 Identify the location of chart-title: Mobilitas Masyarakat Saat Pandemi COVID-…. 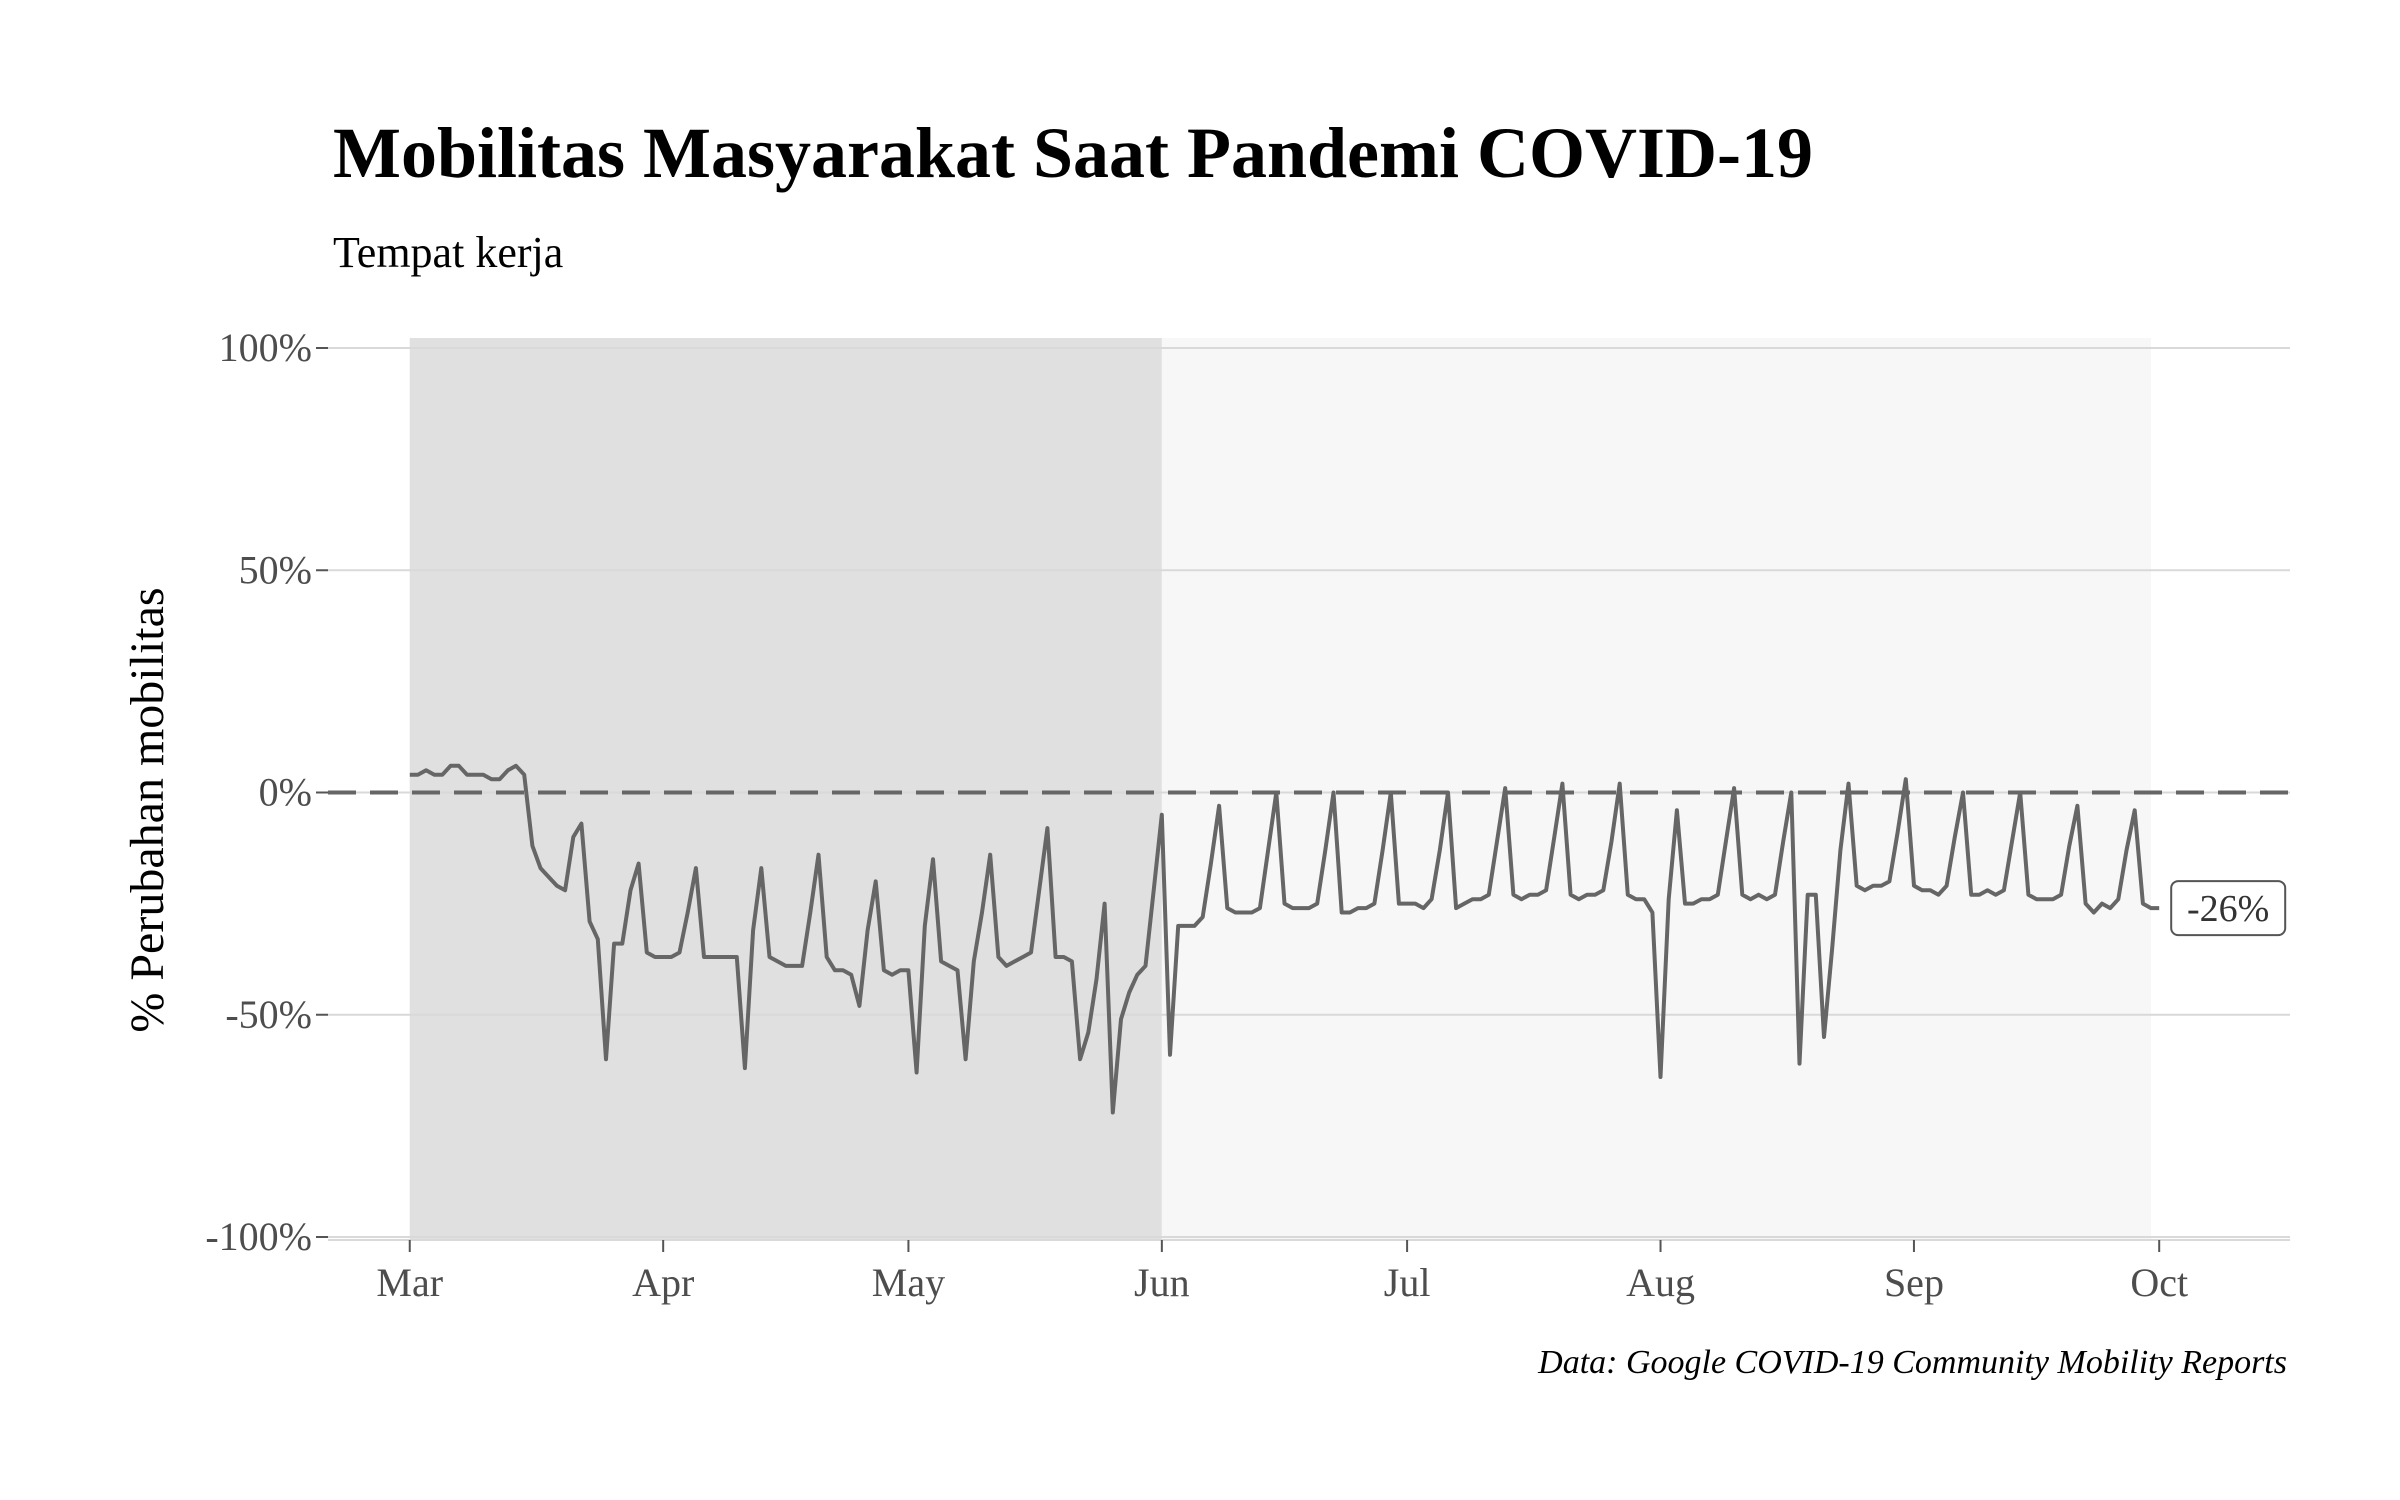
(1073, 153).